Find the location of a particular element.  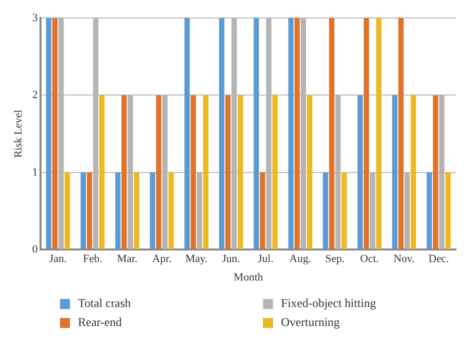

x-tick-label: Feb. is located at coordinates (92, 259).